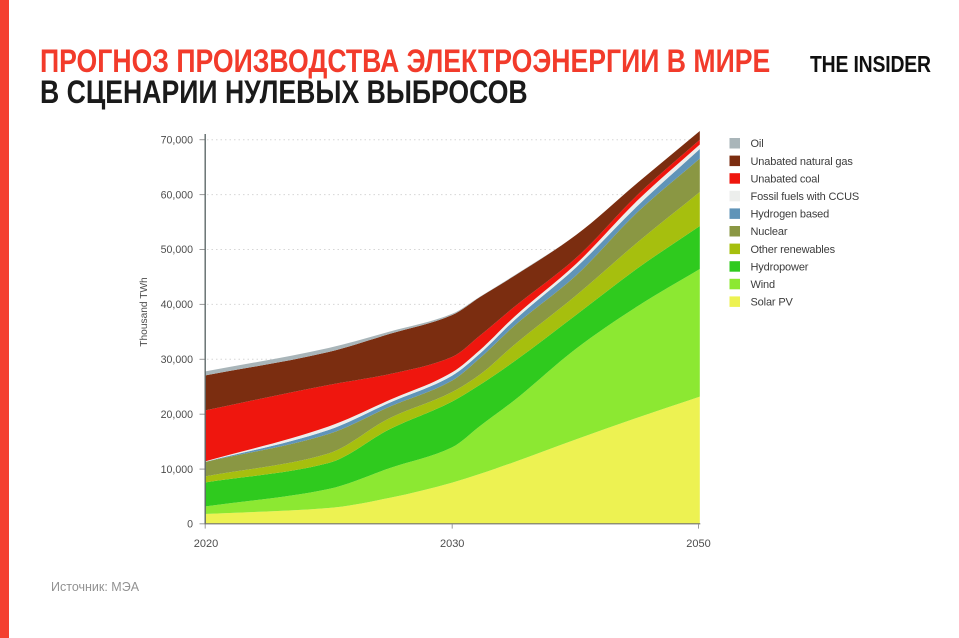 This screenshot has height=638, width=959. Describe the element at coordinates (793, 250) in the screenshot. I see `svg-text: Other renewables` at that location.